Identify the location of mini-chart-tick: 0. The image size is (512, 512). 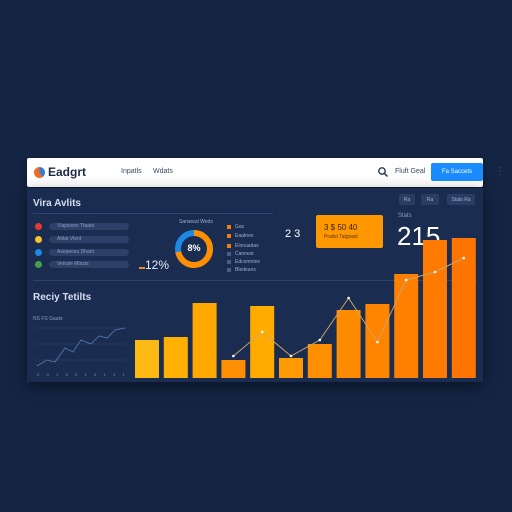
(38, 374).